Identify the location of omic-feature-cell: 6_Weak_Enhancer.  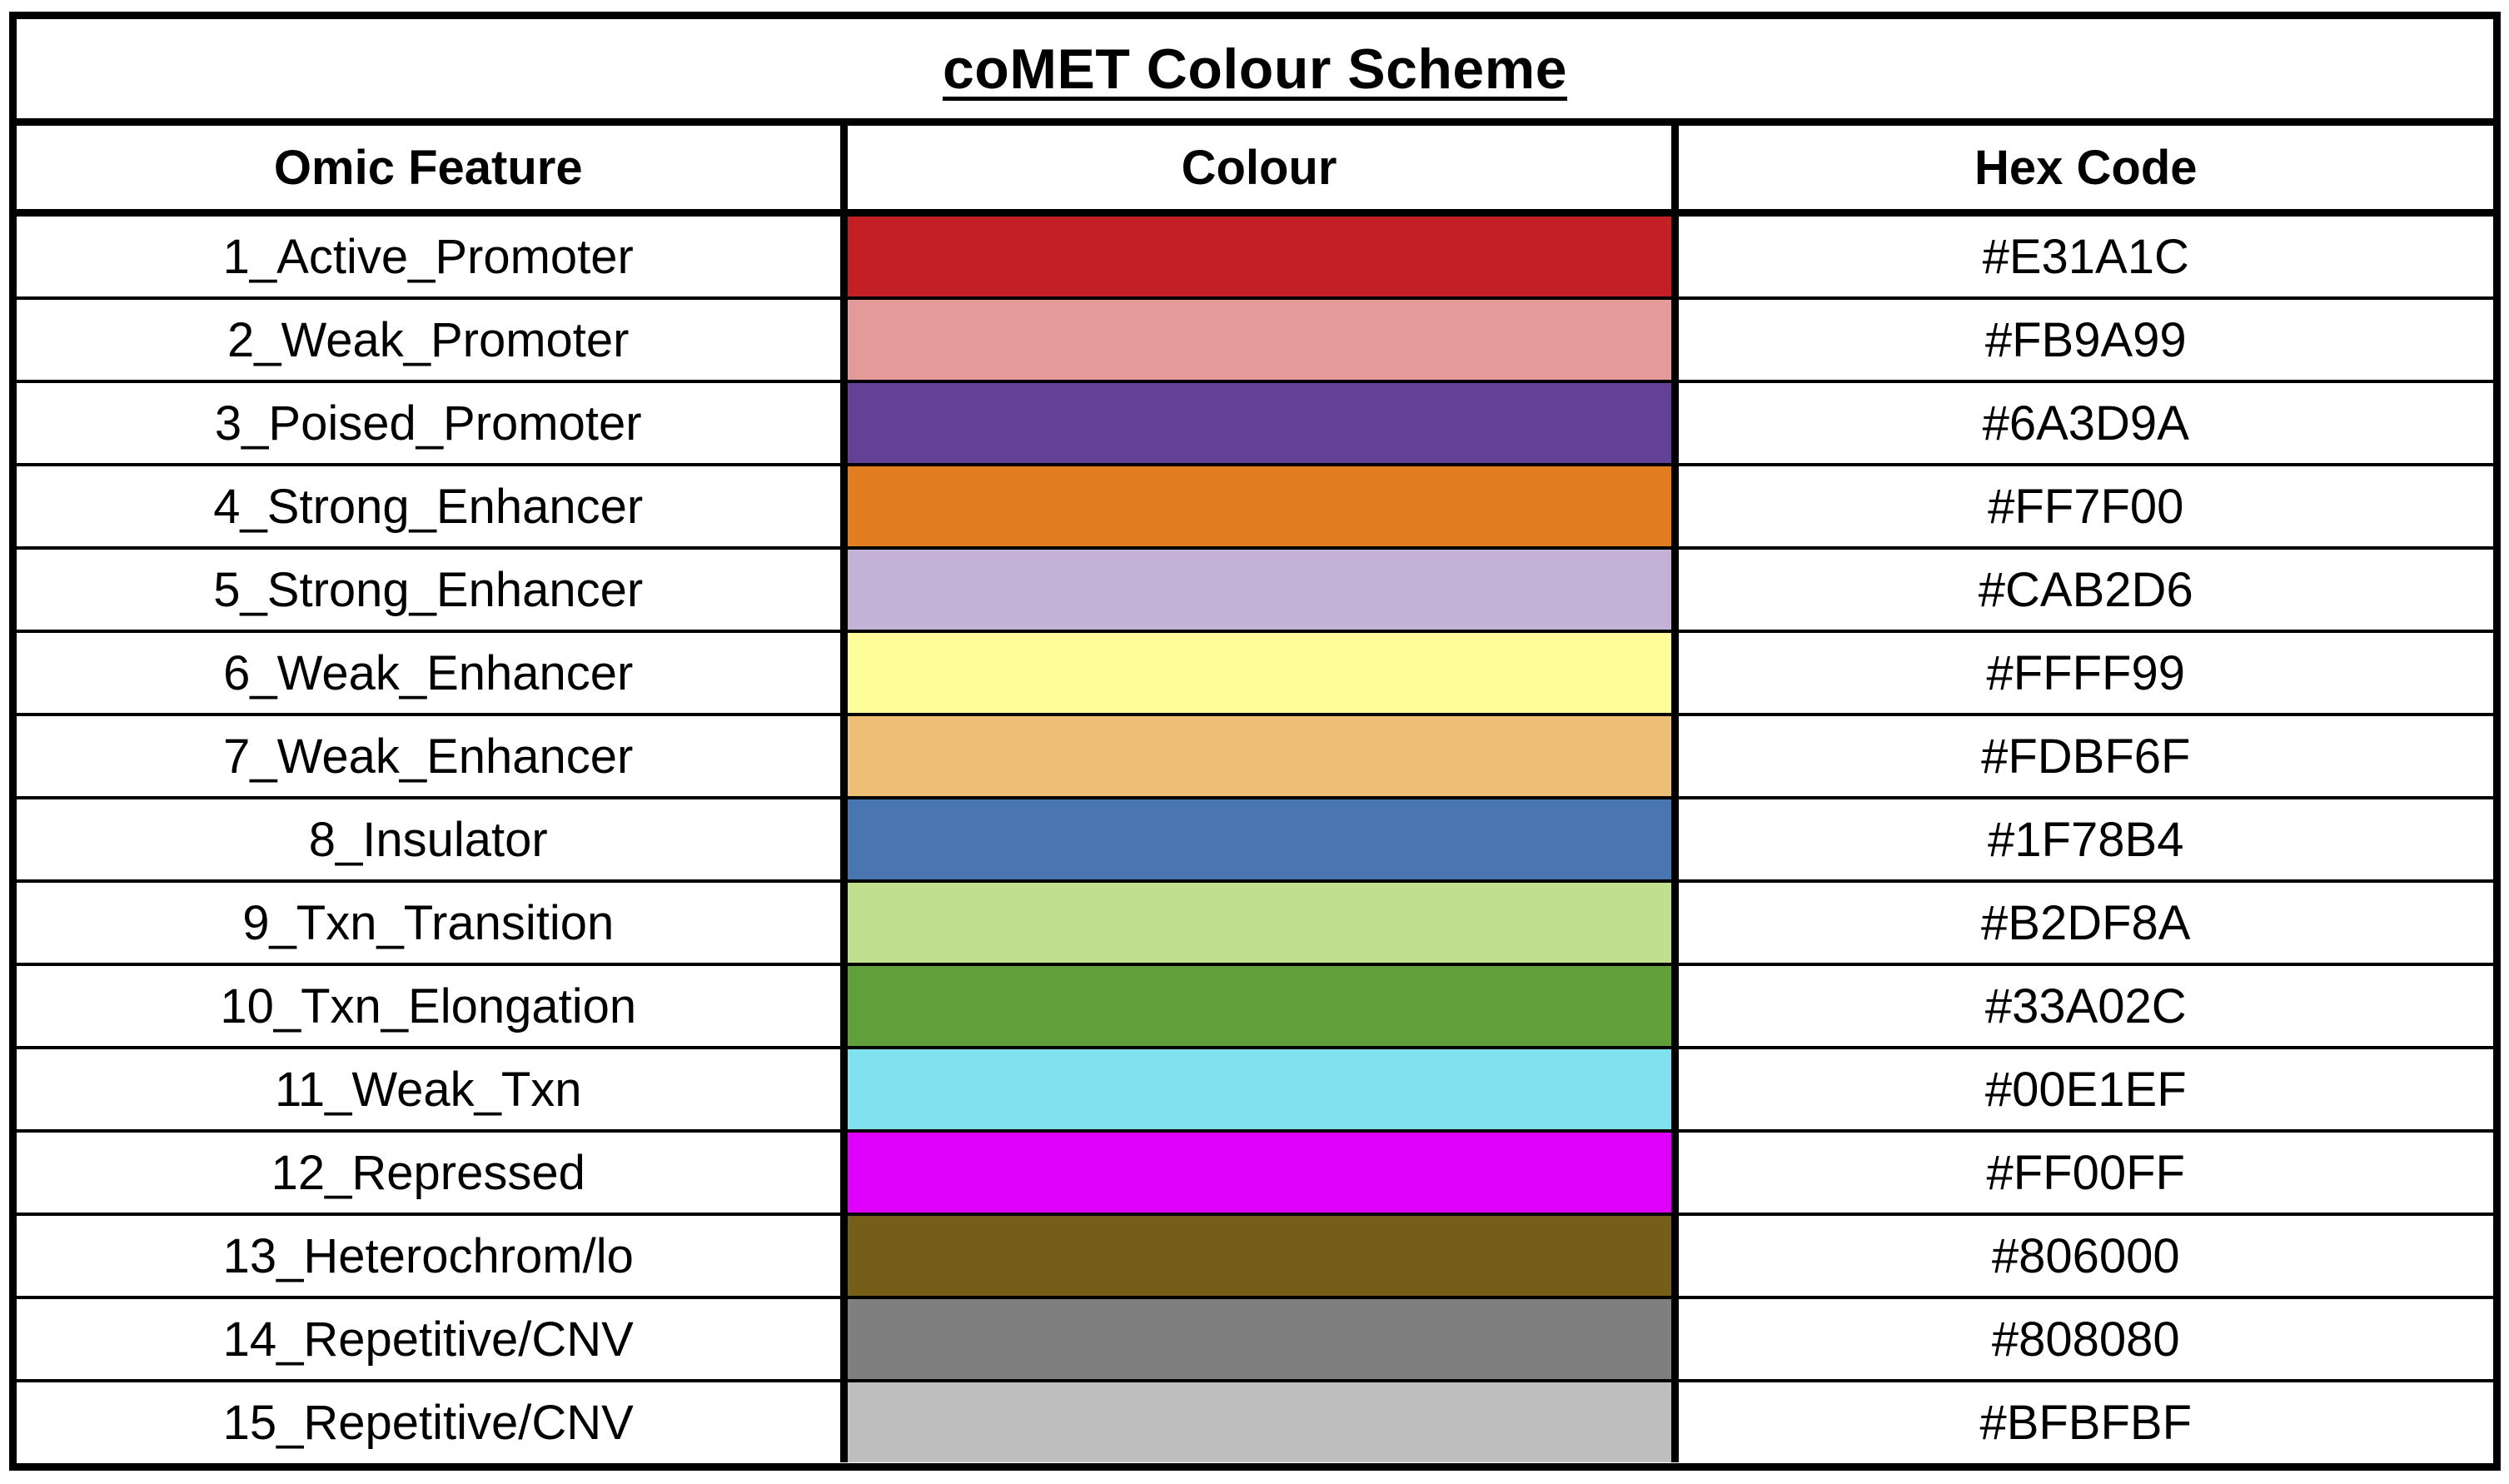
(430, 672).